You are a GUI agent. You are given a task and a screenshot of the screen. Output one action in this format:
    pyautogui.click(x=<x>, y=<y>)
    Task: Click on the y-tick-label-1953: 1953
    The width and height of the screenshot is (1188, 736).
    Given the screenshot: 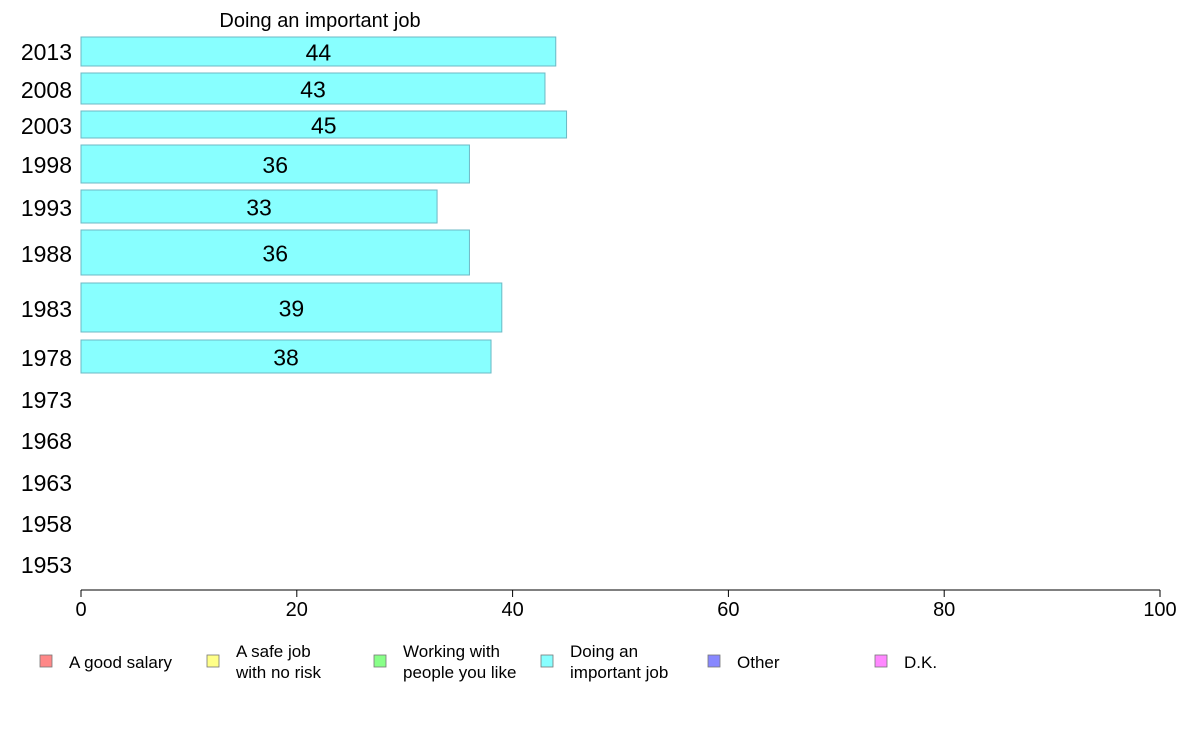 What is the action you would take?
    pyautogui.click(x=46, y=565)
    